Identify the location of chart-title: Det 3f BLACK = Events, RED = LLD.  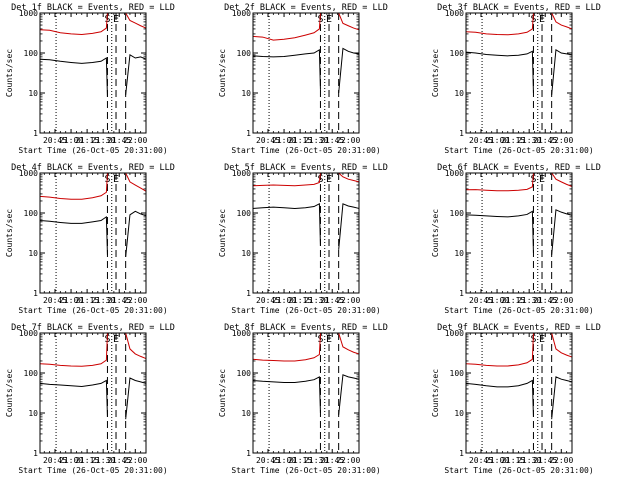
(519, 8).